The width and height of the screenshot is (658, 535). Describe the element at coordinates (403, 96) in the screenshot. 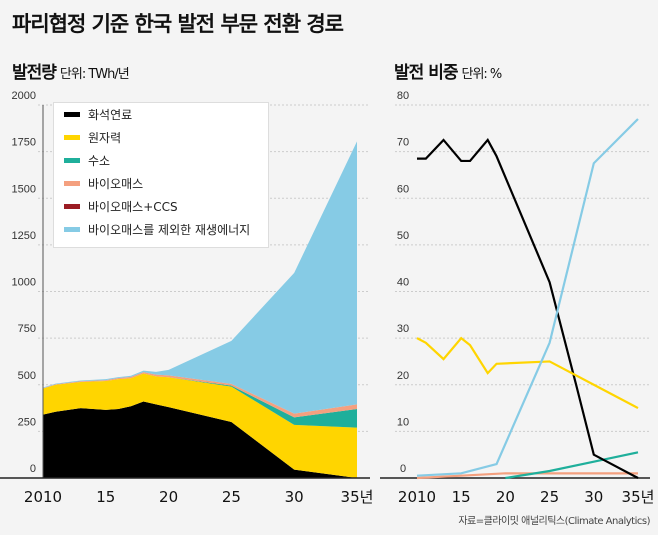

I see `y-tick-label: 80` at that location.